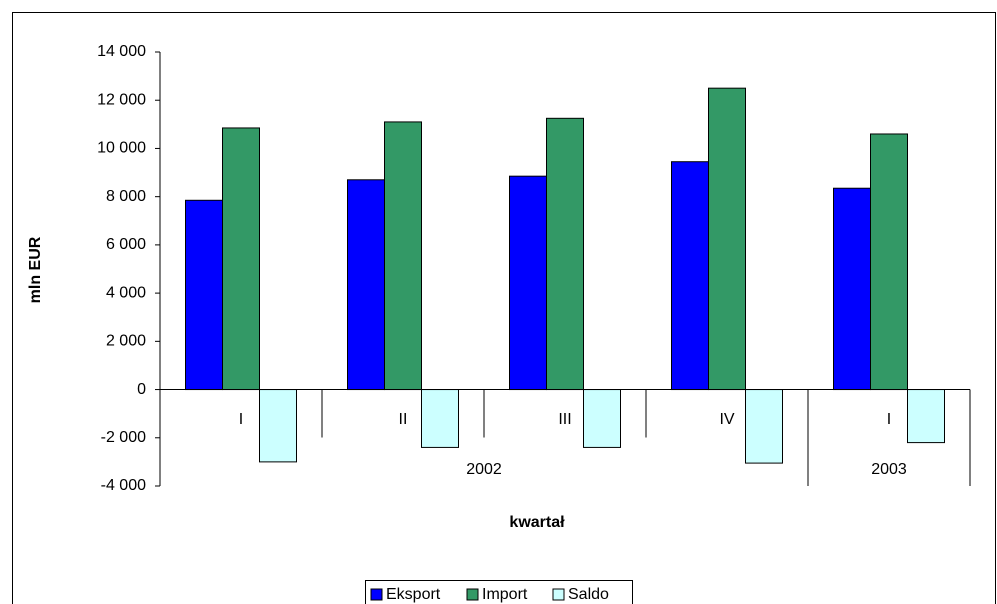 This screenshot has width=997, height=604. What do you see at coordinates (505, 594) in the screenshot?
I see `legend-label: Import` at bounding box center [505, 594].